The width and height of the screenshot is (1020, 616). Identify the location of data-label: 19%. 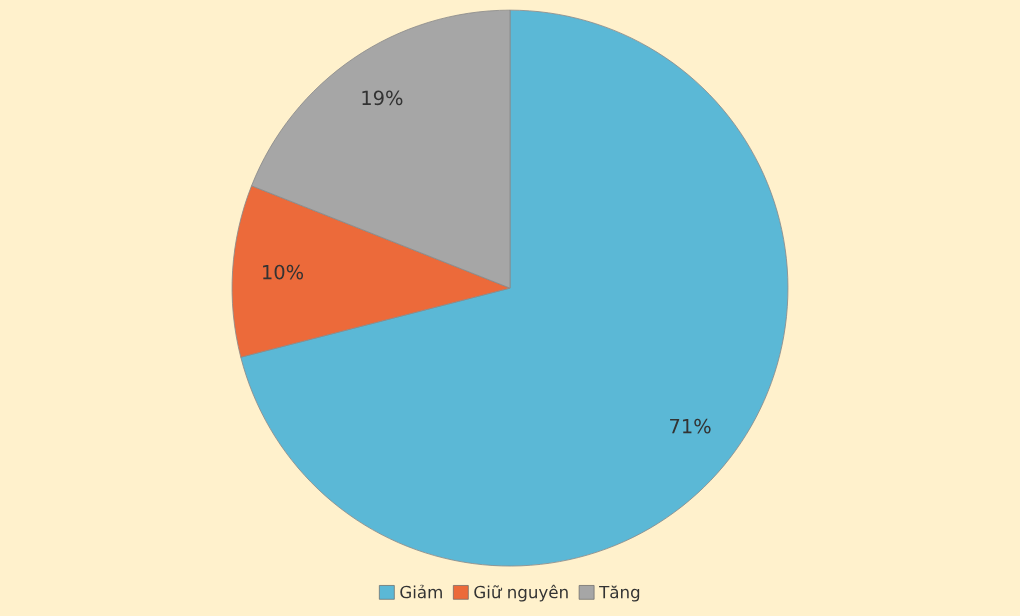
(382, 98).